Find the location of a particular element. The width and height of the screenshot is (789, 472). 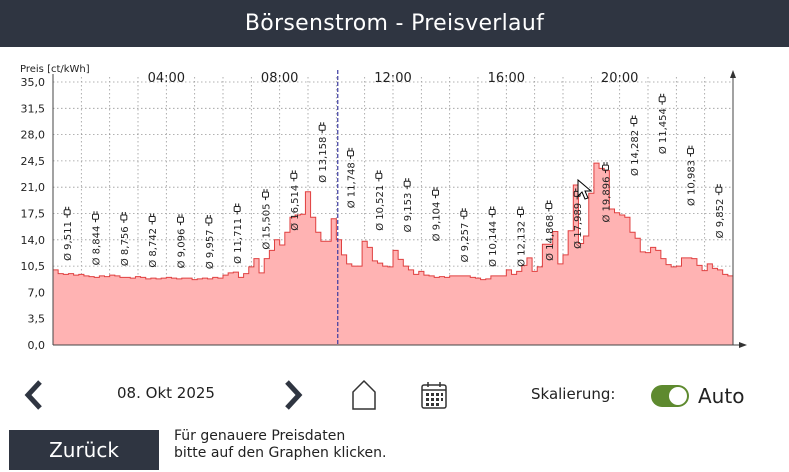

calendar-icon is located at coordinates (434, 395).